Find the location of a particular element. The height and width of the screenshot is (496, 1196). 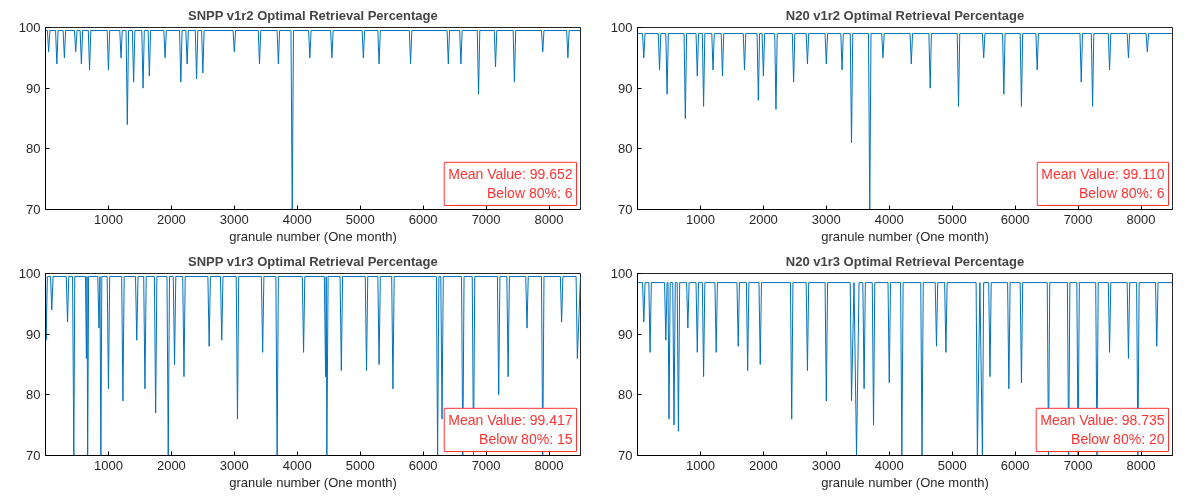

annotation: Mean Value: 99.417 is located at coordinates (510, 420).